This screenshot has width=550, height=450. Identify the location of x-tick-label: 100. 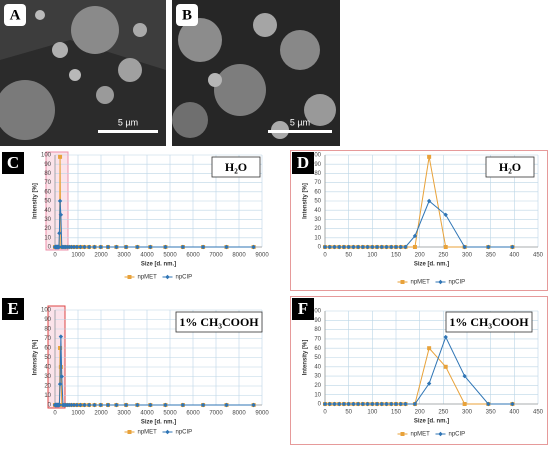
(372, 256).